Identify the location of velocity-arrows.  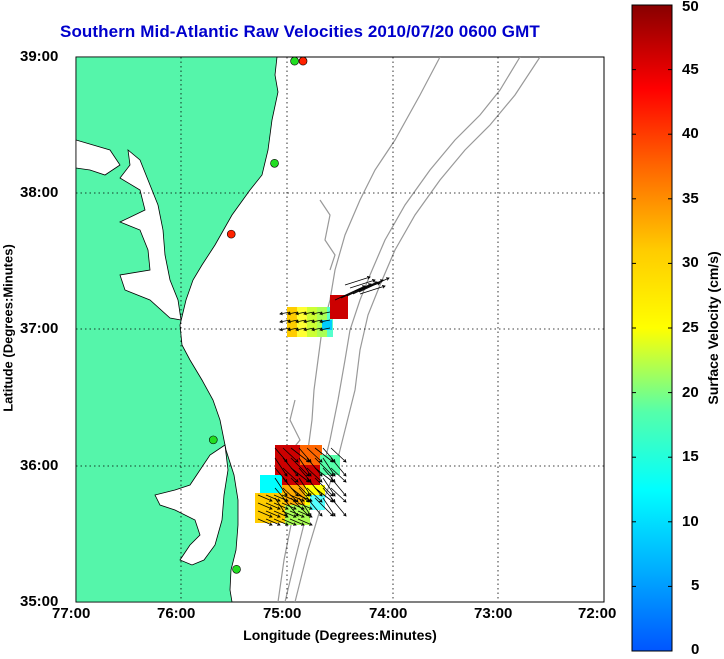
(323, 401).